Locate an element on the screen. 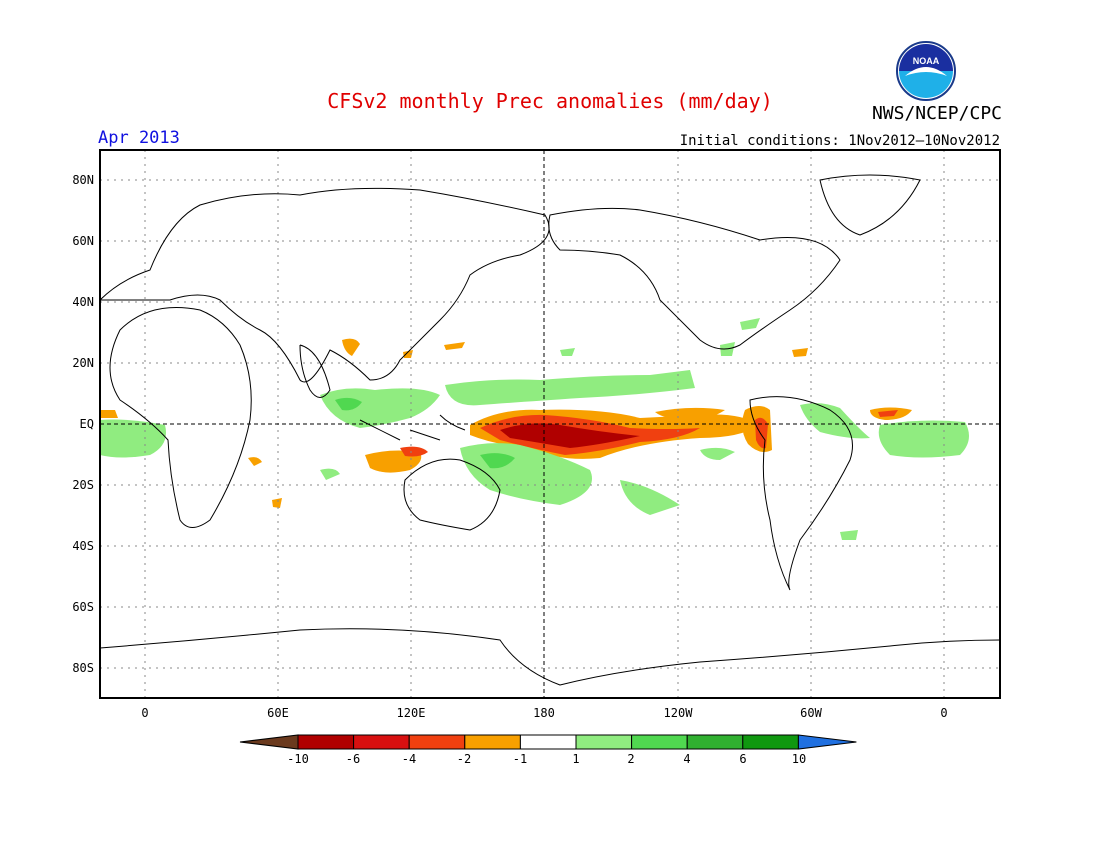  lat-label: 20N is located at coordinates (83, 363).